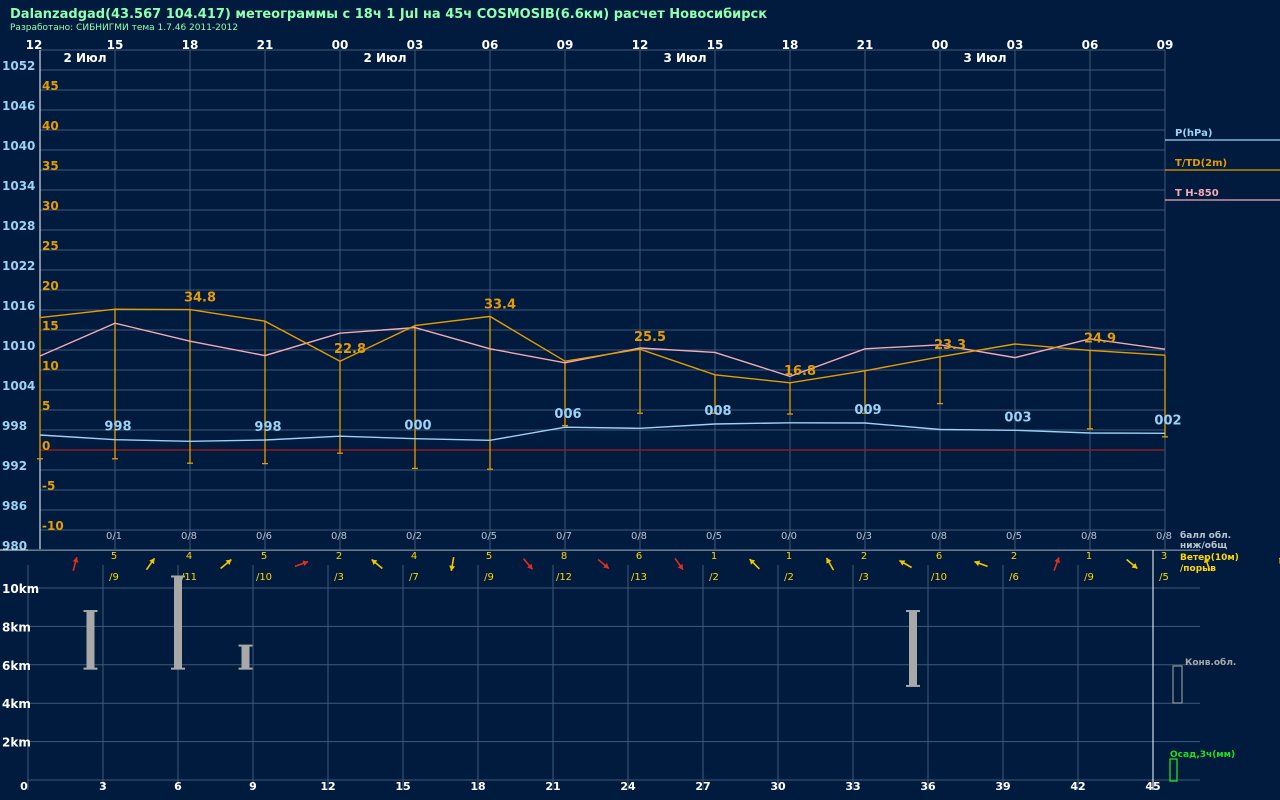 The height and width of the screenshot is (800, 1280). Describe the element at coordinates (628, 786) in the screenshot. I see `forecast-hour-label: 24` at that location.